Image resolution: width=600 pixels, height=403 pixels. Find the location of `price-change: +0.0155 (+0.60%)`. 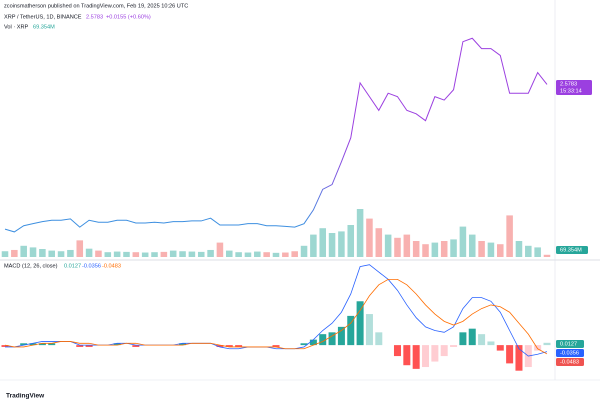

price-change: +0.0155 (+0.60%) is located at coordinates (128, 17).